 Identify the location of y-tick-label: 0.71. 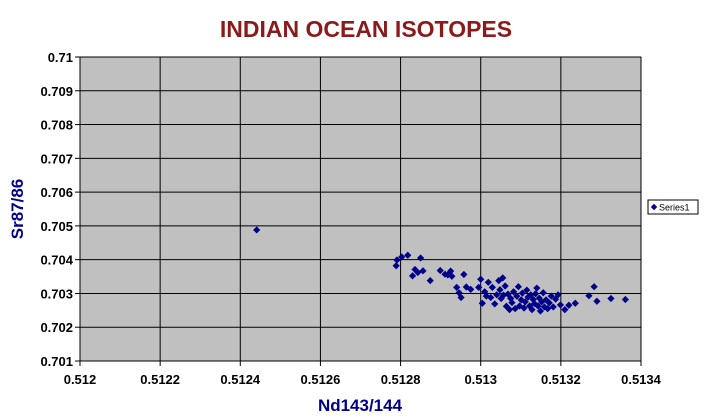
(60, 57).